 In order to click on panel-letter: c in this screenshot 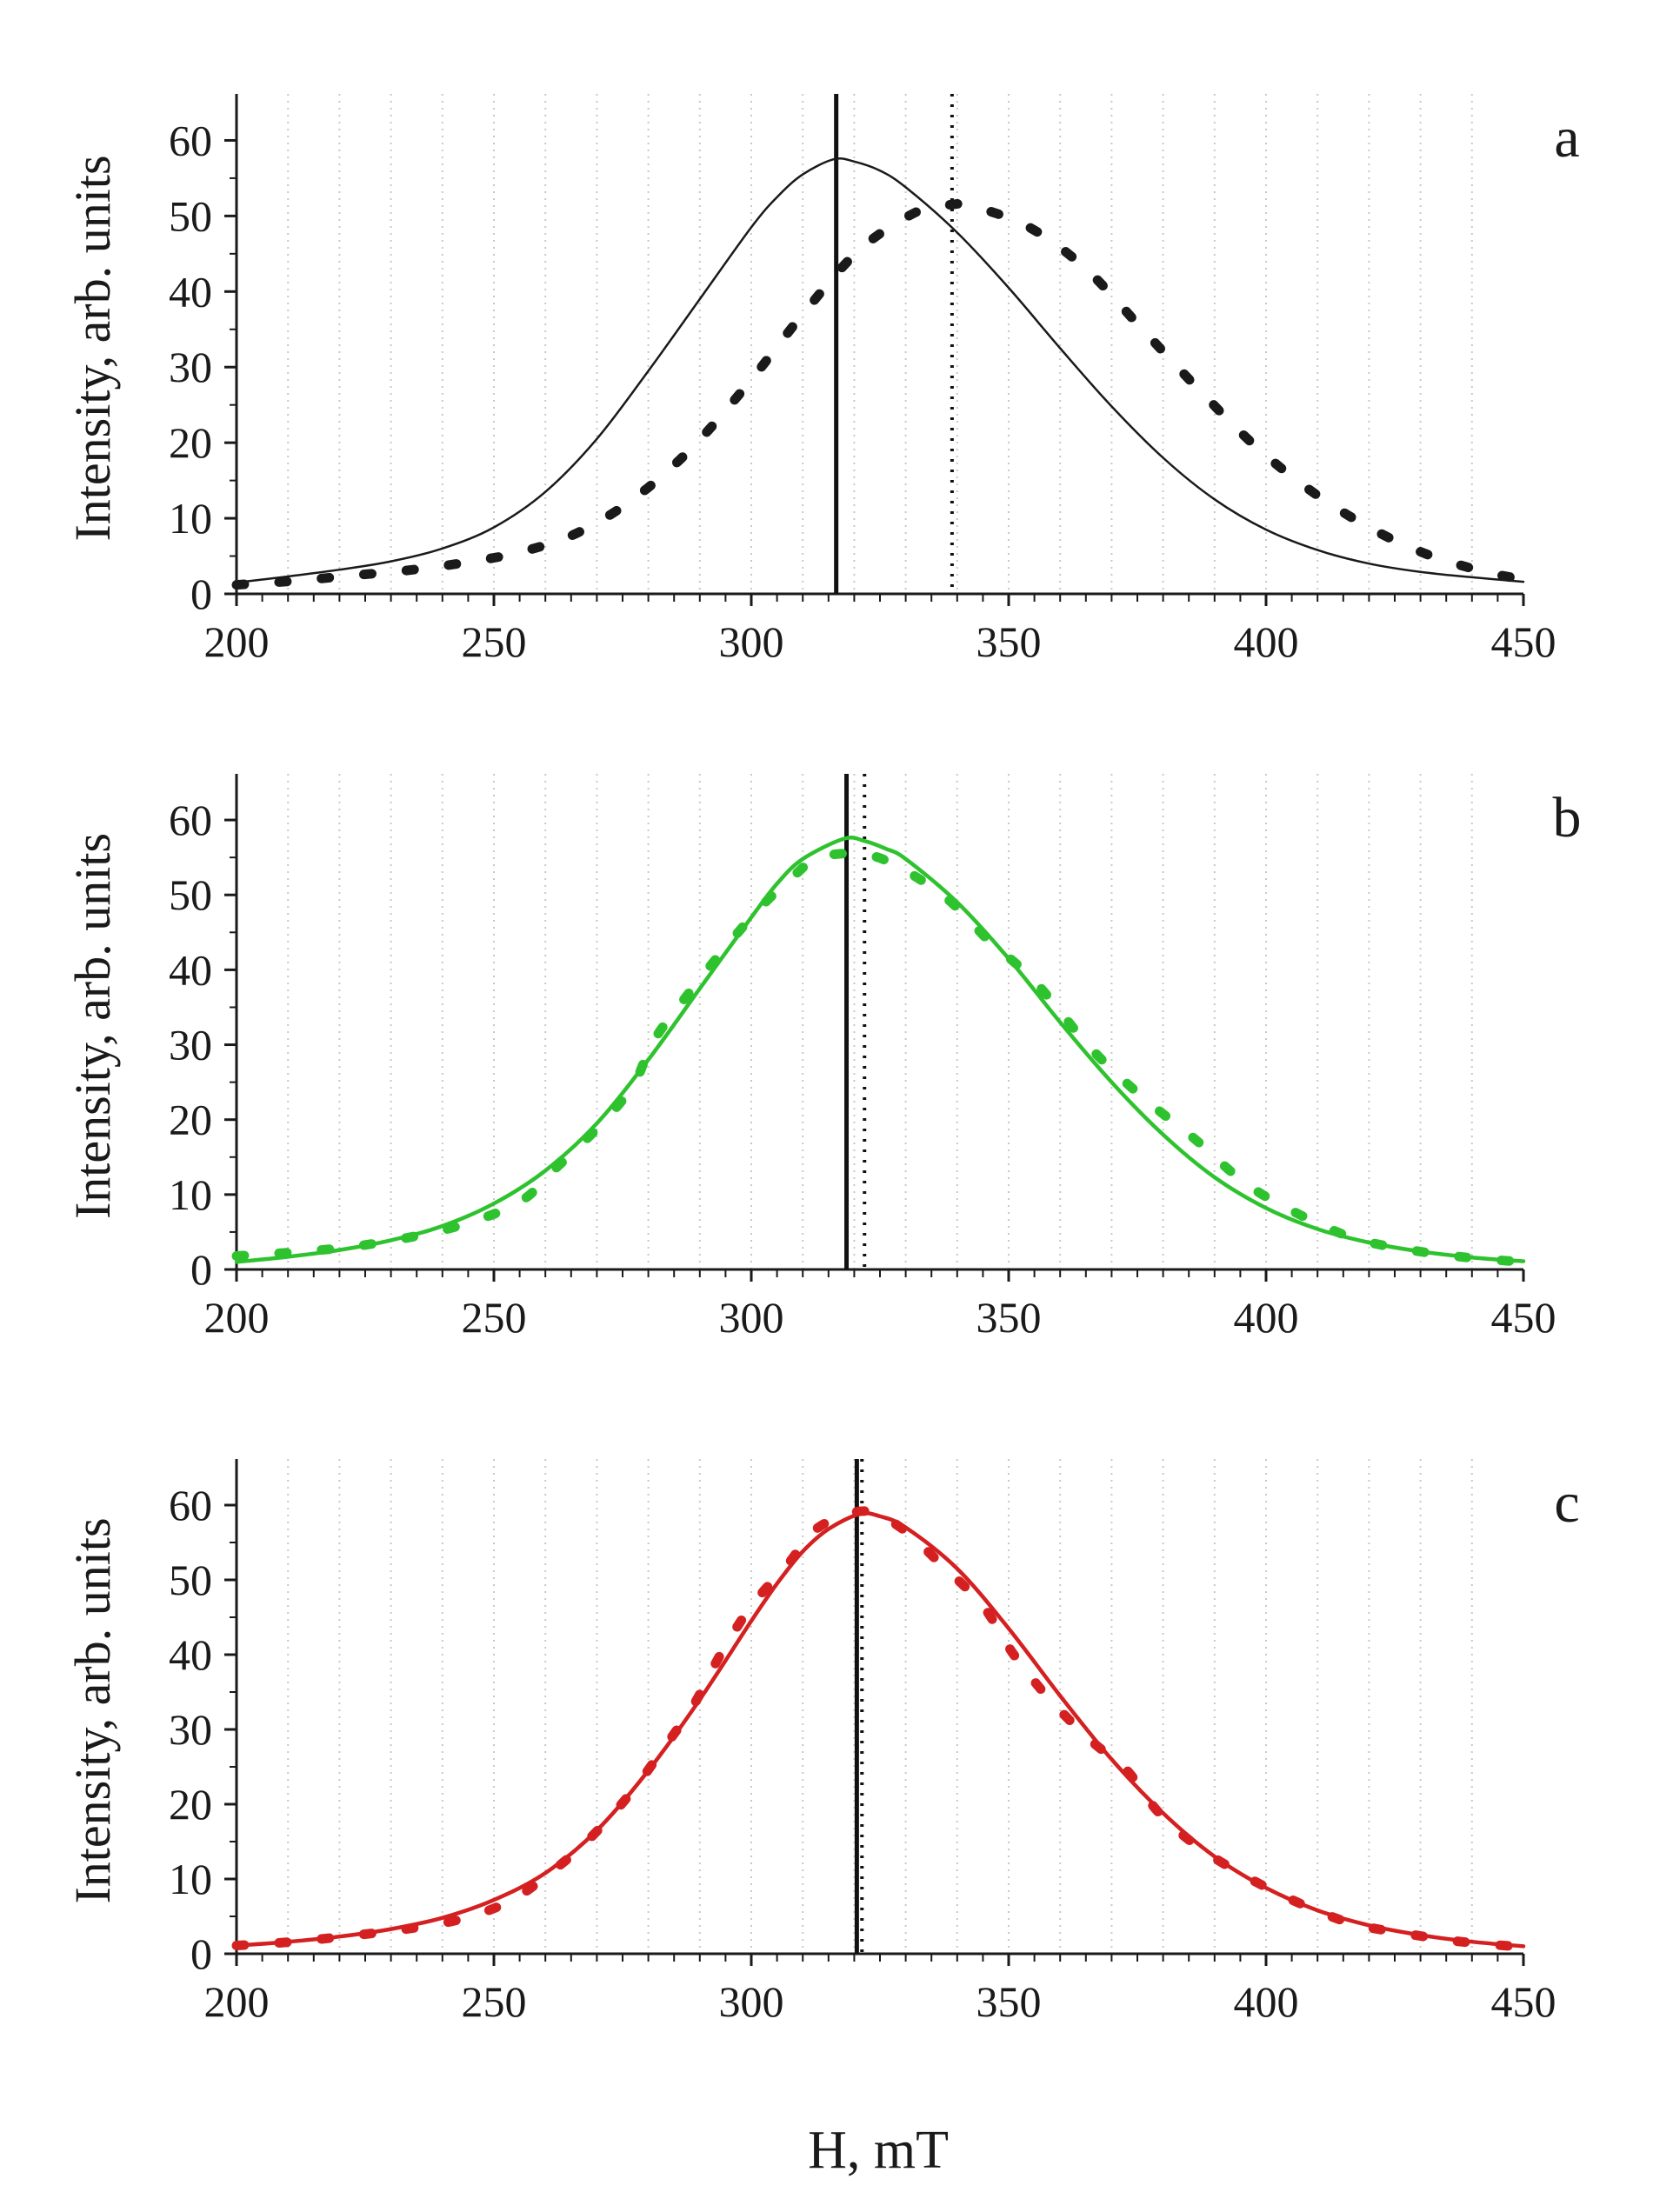, I will do `click(1566, 1503)`.